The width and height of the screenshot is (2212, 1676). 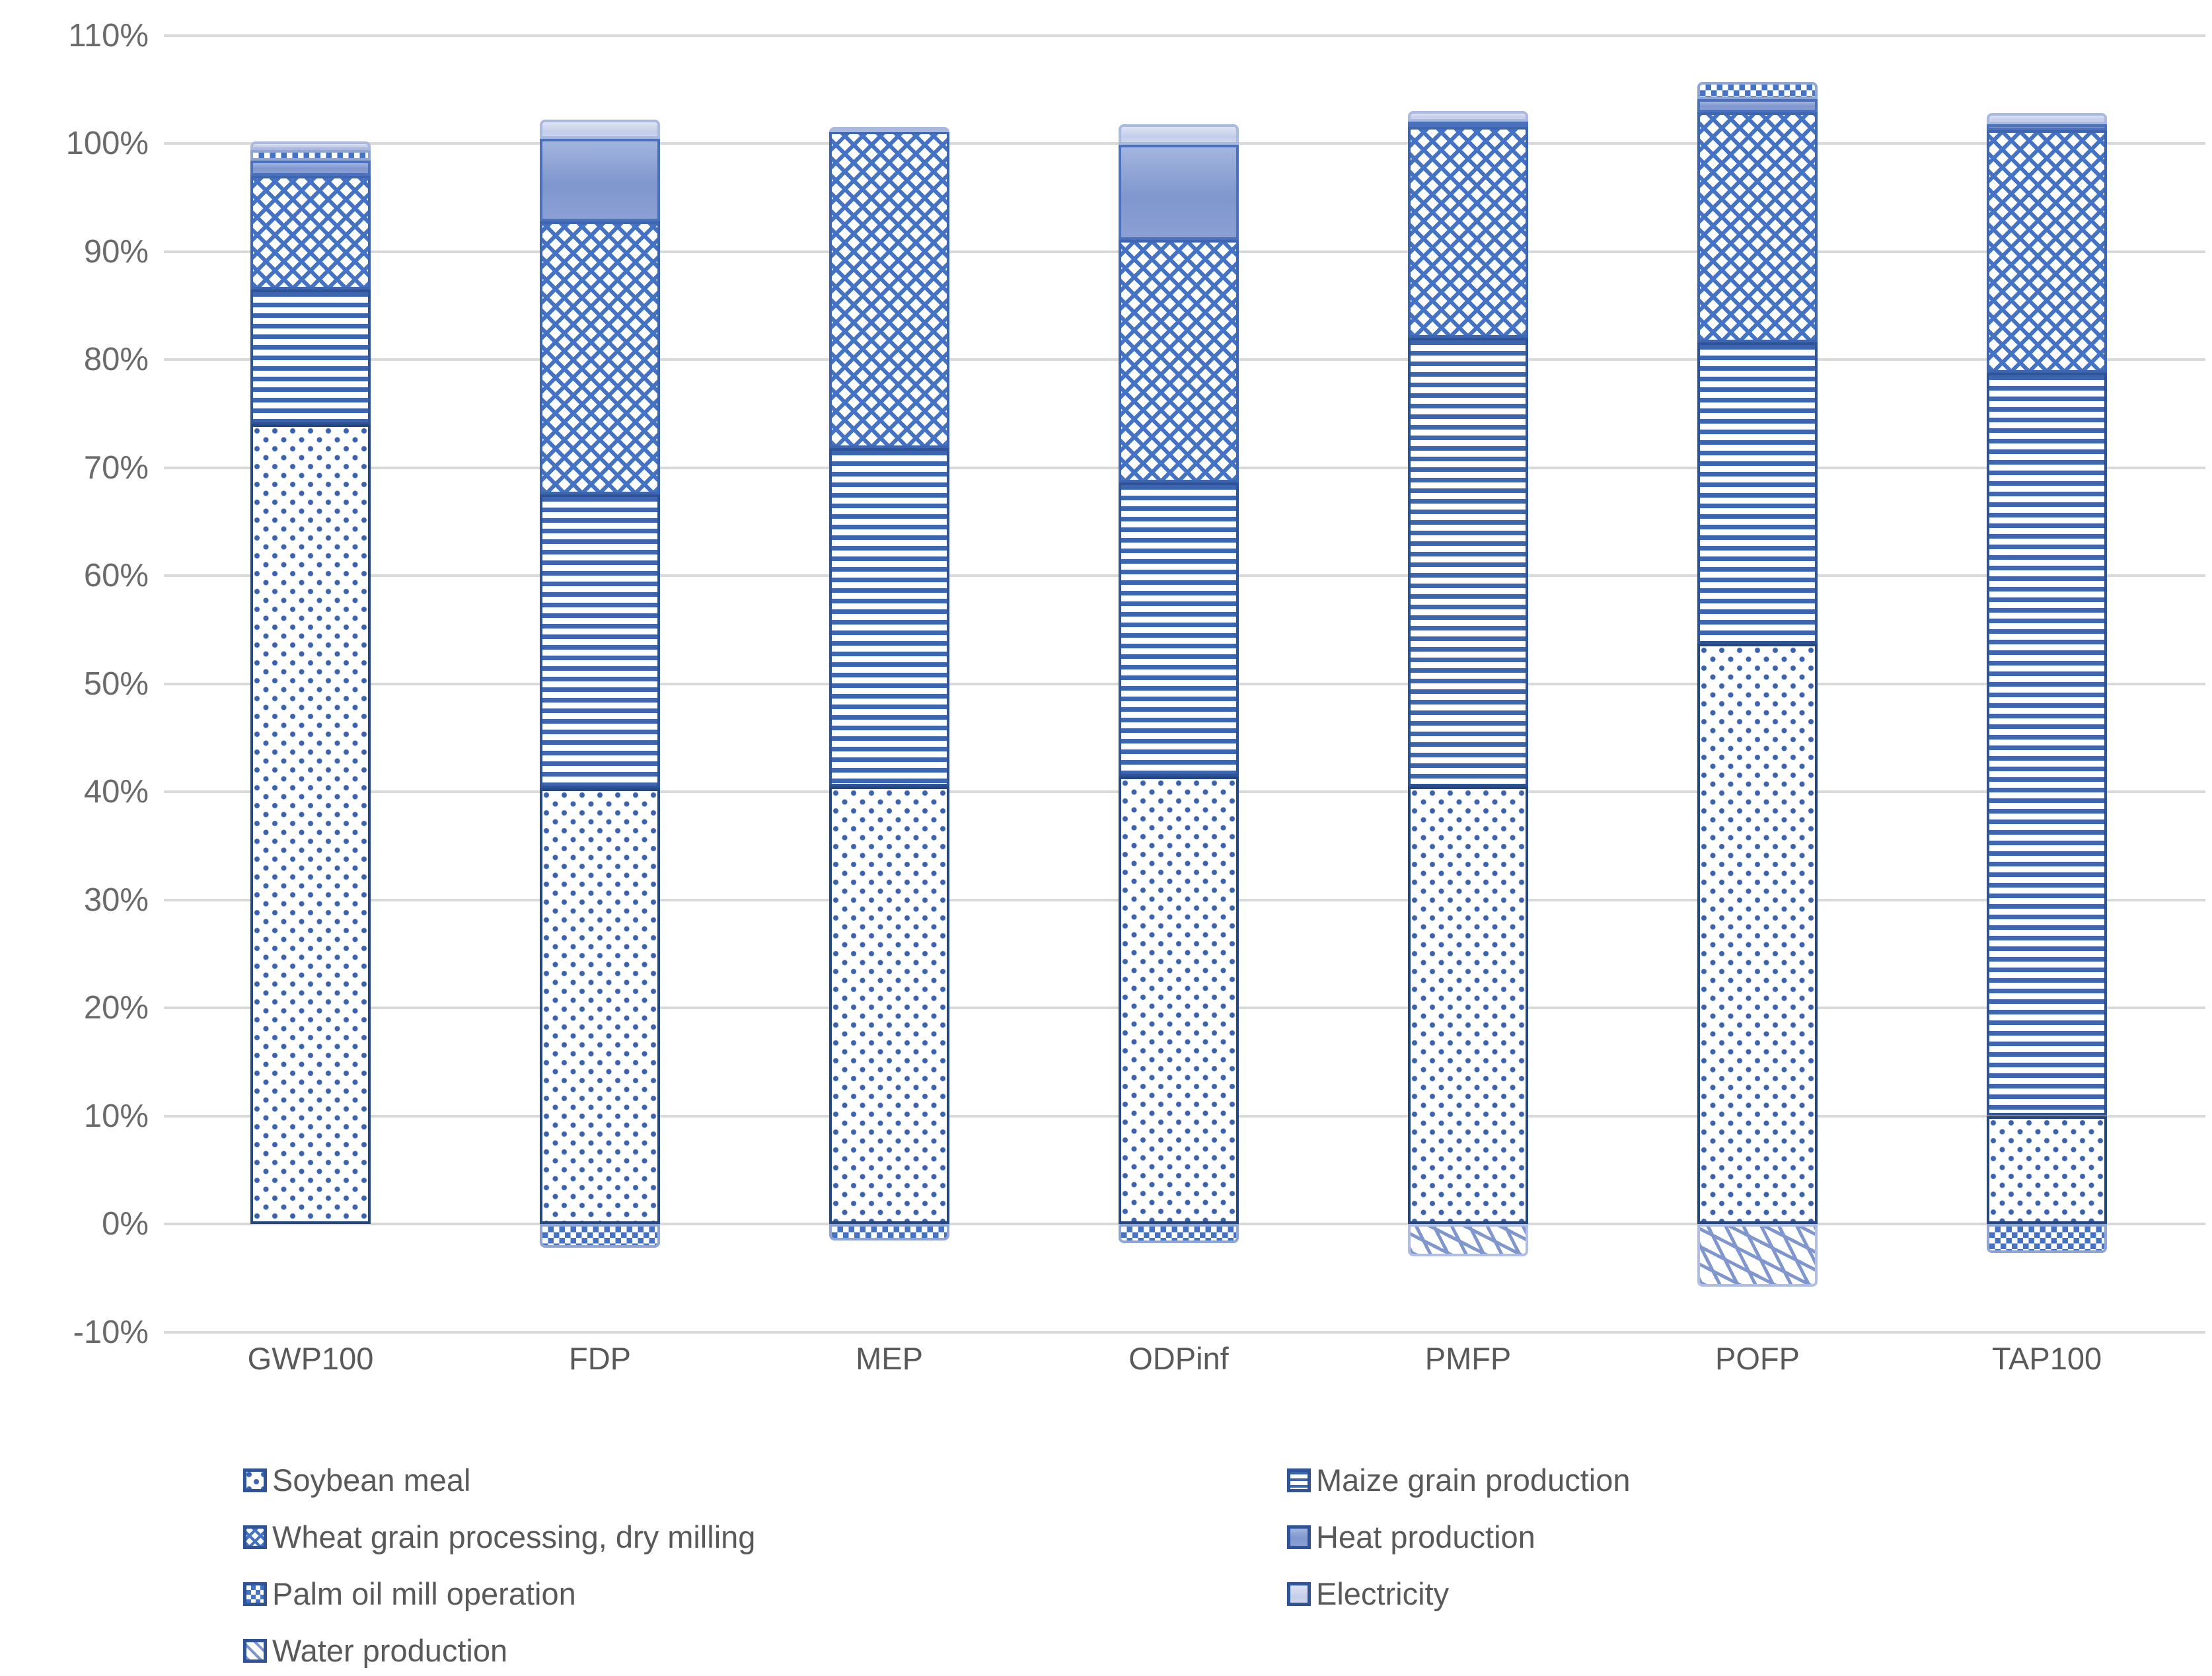 What do you see at coordinates (2047, 251) in the screenshot?
I see `bar-segment-TAP100-cross` at bounding box center [2047, 251].